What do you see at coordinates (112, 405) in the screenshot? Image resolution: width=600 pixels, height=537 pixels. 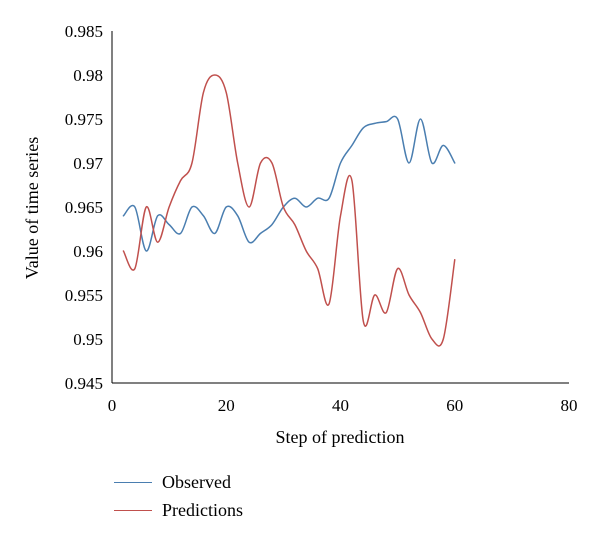 I see `x-tick-label: 0` at bounding box center [112, 405].